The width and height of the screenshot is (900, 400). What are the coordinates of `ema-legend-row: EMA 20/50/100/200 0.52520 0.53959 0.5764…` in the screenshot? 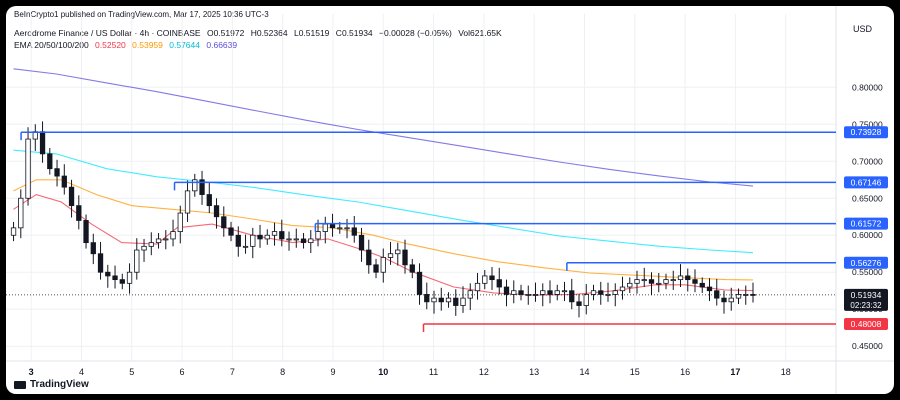 It's located at (125, 45).